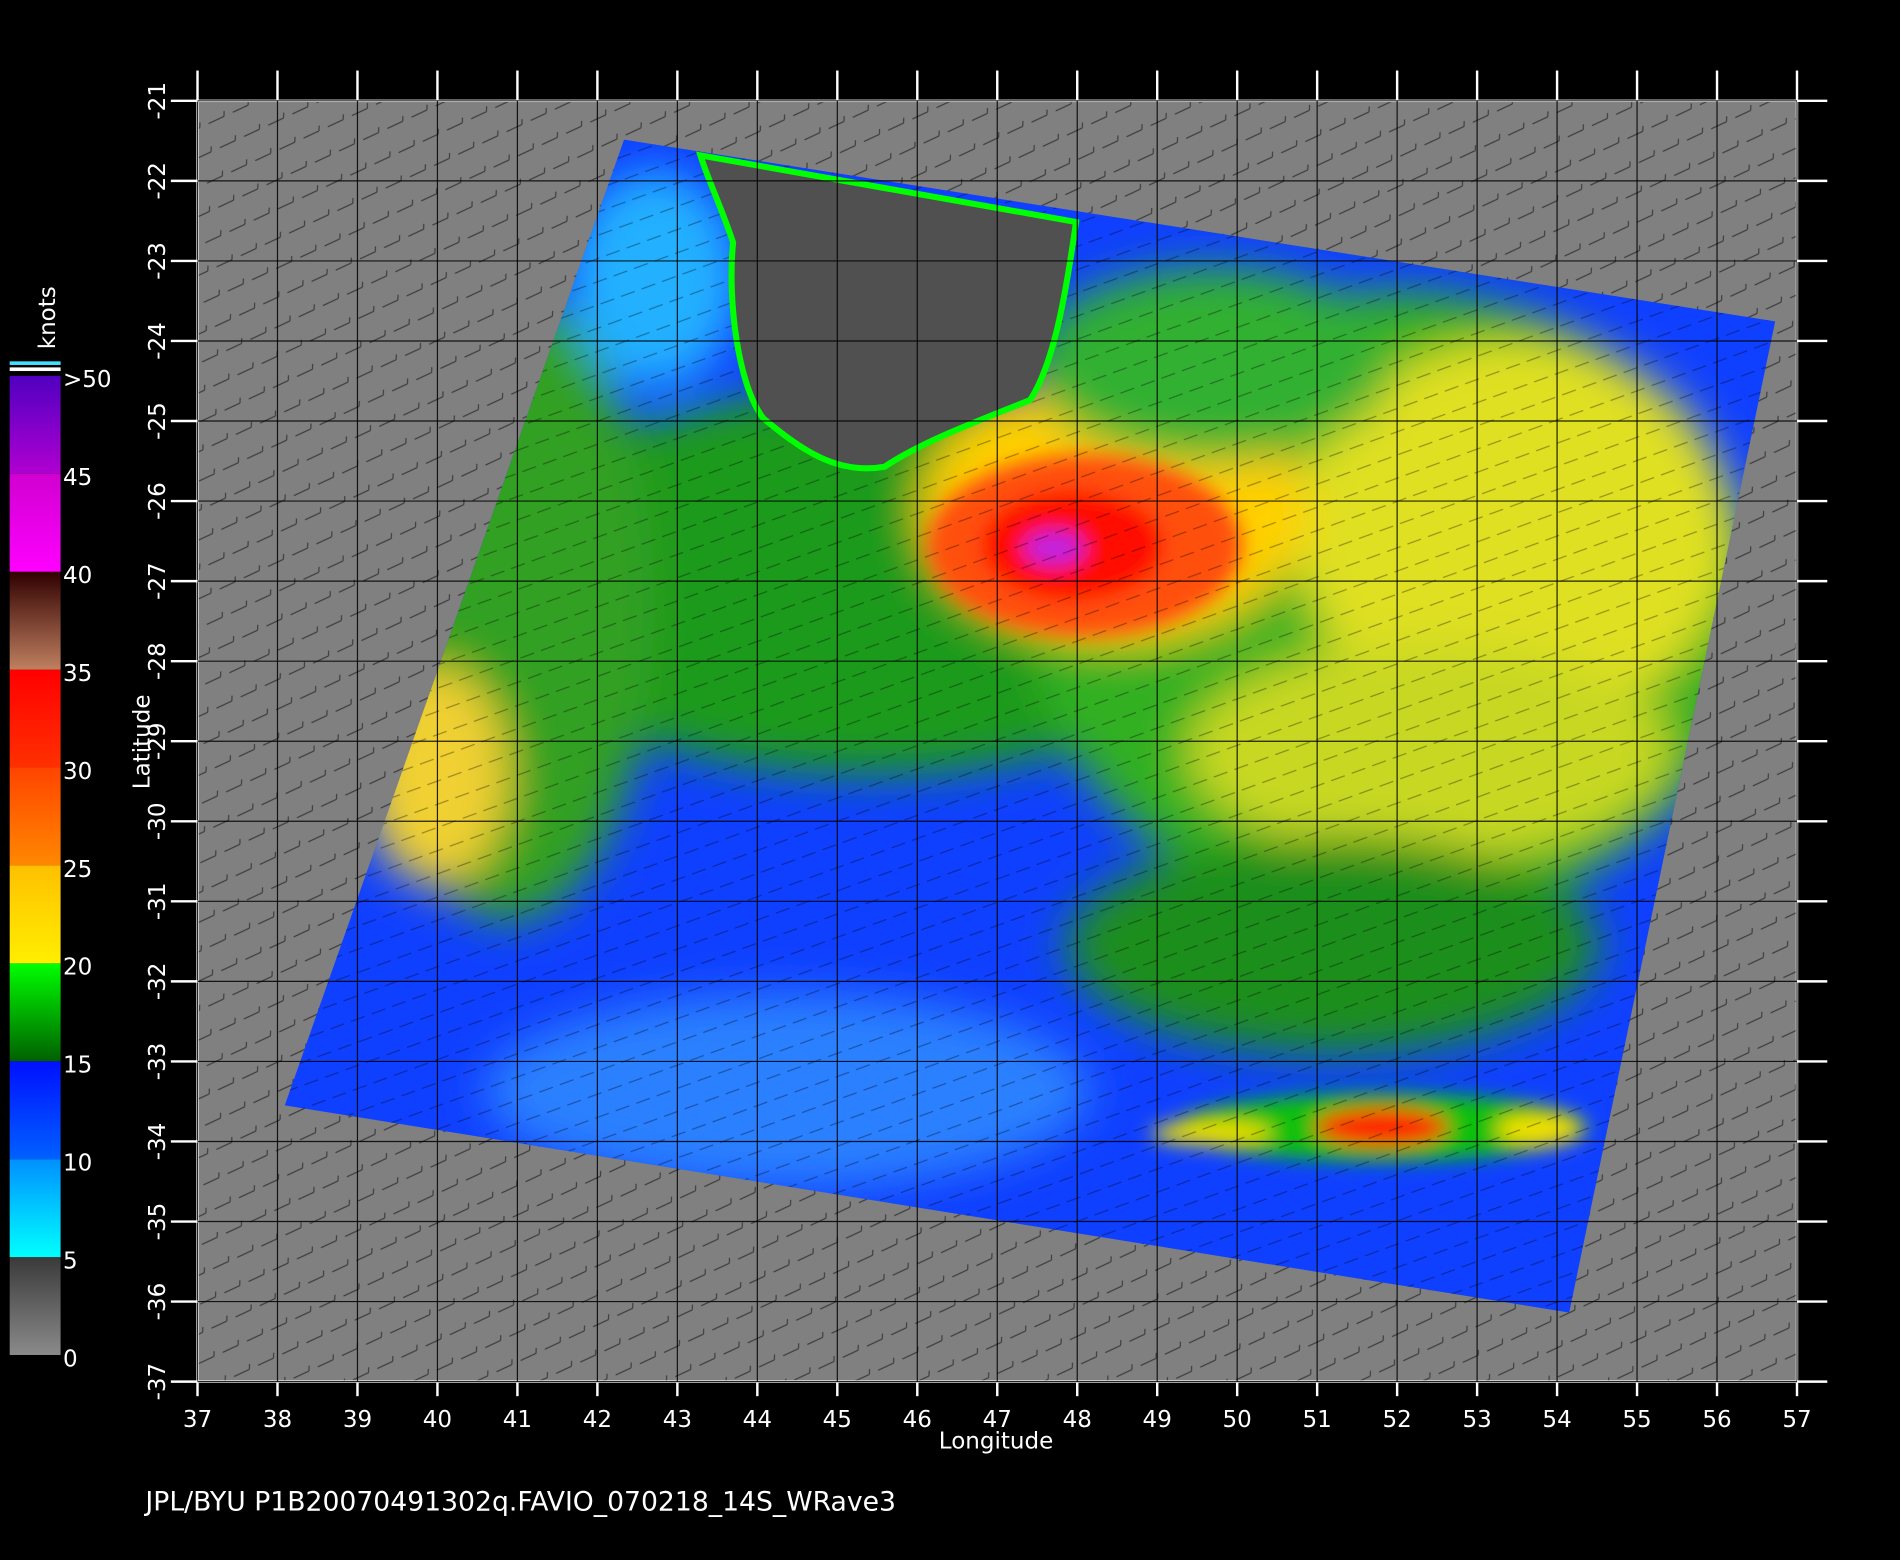 Image resolution: width=1900 pixels, height=1560 pixels. Describe the element at coordinates (677, 1420) in the screenshot. I see `x-tick-label: 43` at that location.